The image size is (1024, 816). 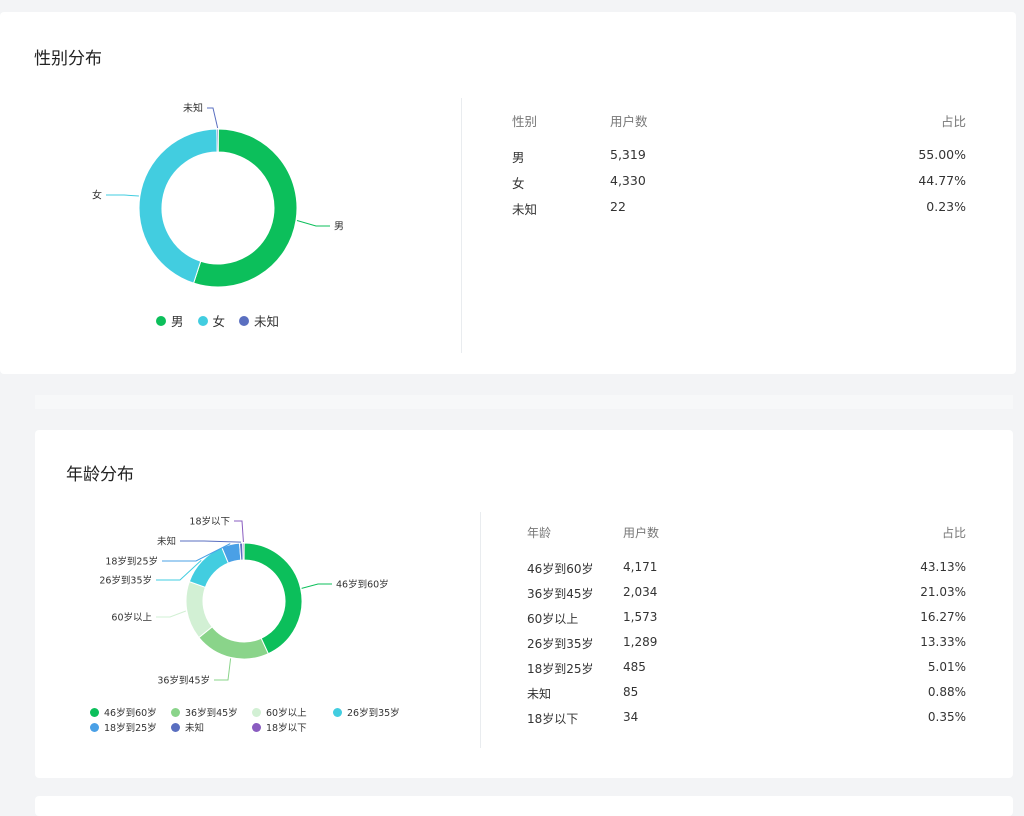 What do you see at coordinates (560, 669) in the screenshot?
I see `row-label: 18岁到25岁` at bounding box center [560, 669].